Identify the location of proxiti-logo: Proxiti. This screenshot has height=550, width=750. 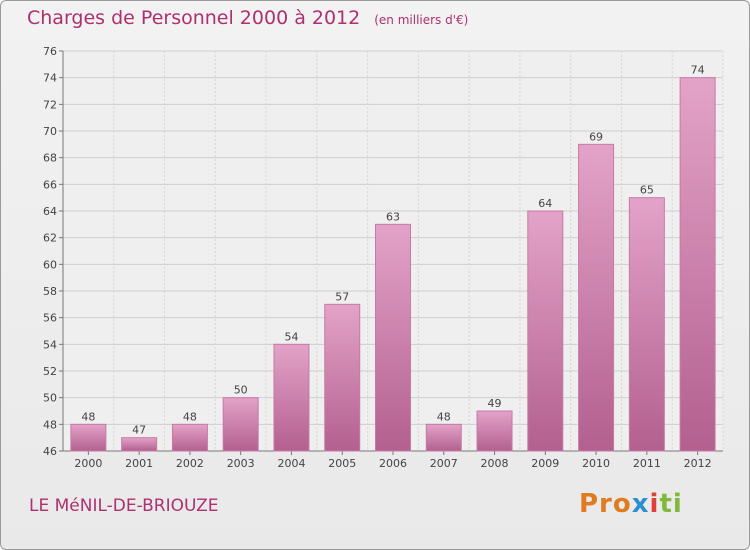
(631, 504).